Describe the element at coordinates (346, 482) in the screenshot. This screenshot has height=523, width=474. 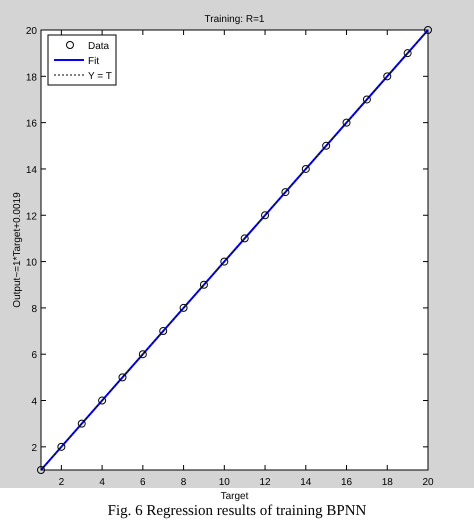
I see `x-tick-label: 16` at that location.